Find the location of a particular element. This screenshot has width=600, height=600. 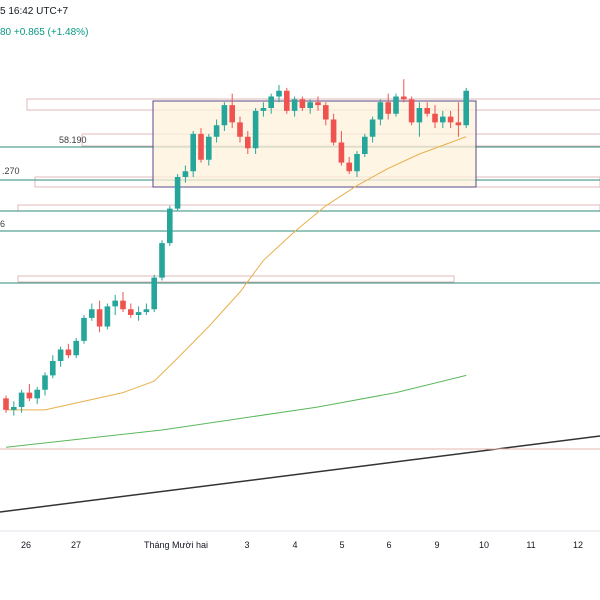

x-tick-label: 10 is located at coordinates (484, 545).